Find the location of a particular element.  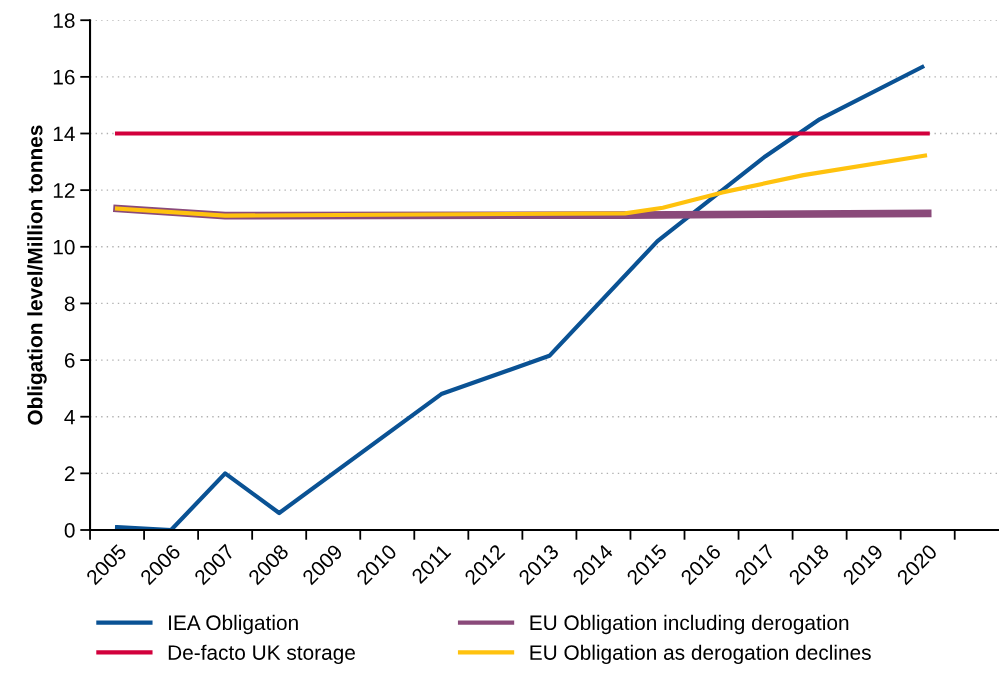

legend-label: De-facto UK storage is located at coordinates (261, 654).